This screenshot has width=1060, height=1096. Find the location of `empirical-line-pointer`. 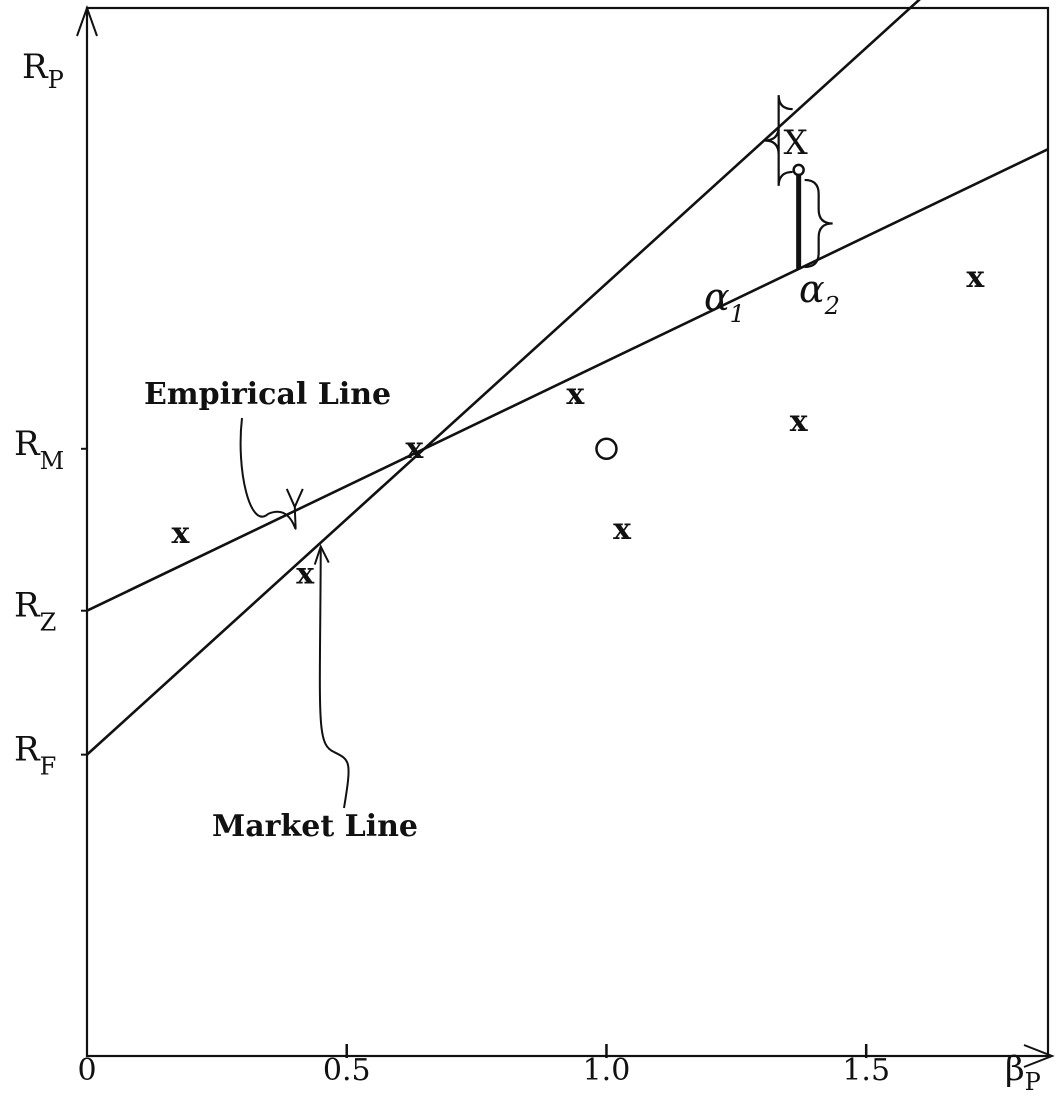

empirical-line-pointer is located at coordinates (268, 473).